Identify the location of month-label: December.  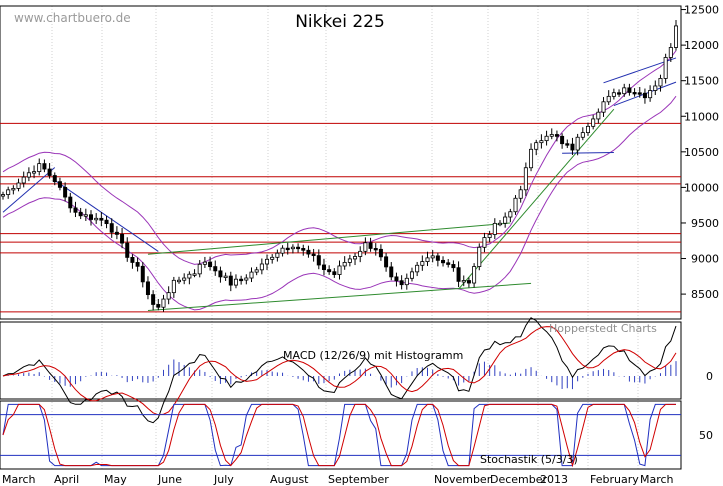
(519, 479).